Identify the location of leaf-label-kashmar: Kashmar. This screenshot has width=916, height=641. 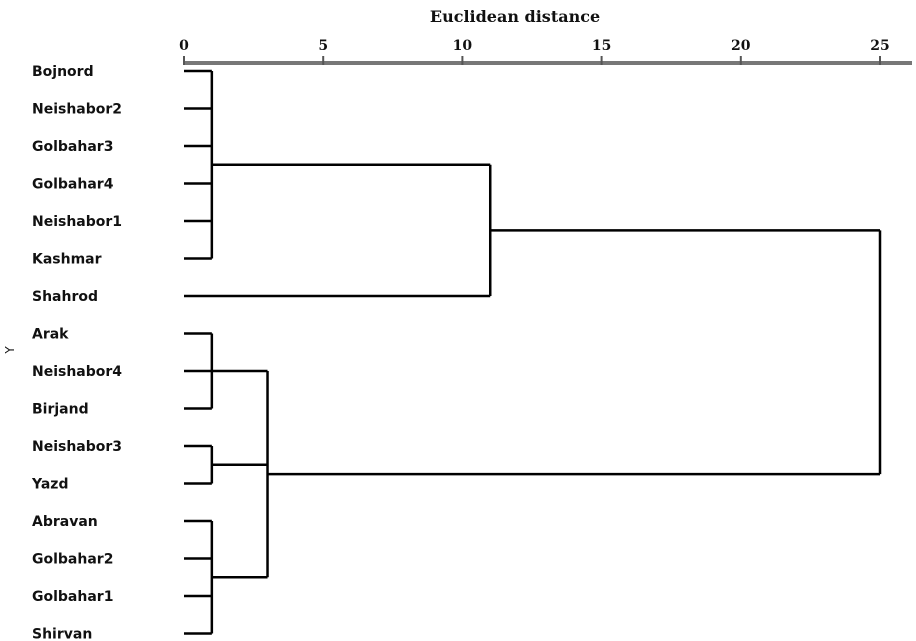
(67, 260).